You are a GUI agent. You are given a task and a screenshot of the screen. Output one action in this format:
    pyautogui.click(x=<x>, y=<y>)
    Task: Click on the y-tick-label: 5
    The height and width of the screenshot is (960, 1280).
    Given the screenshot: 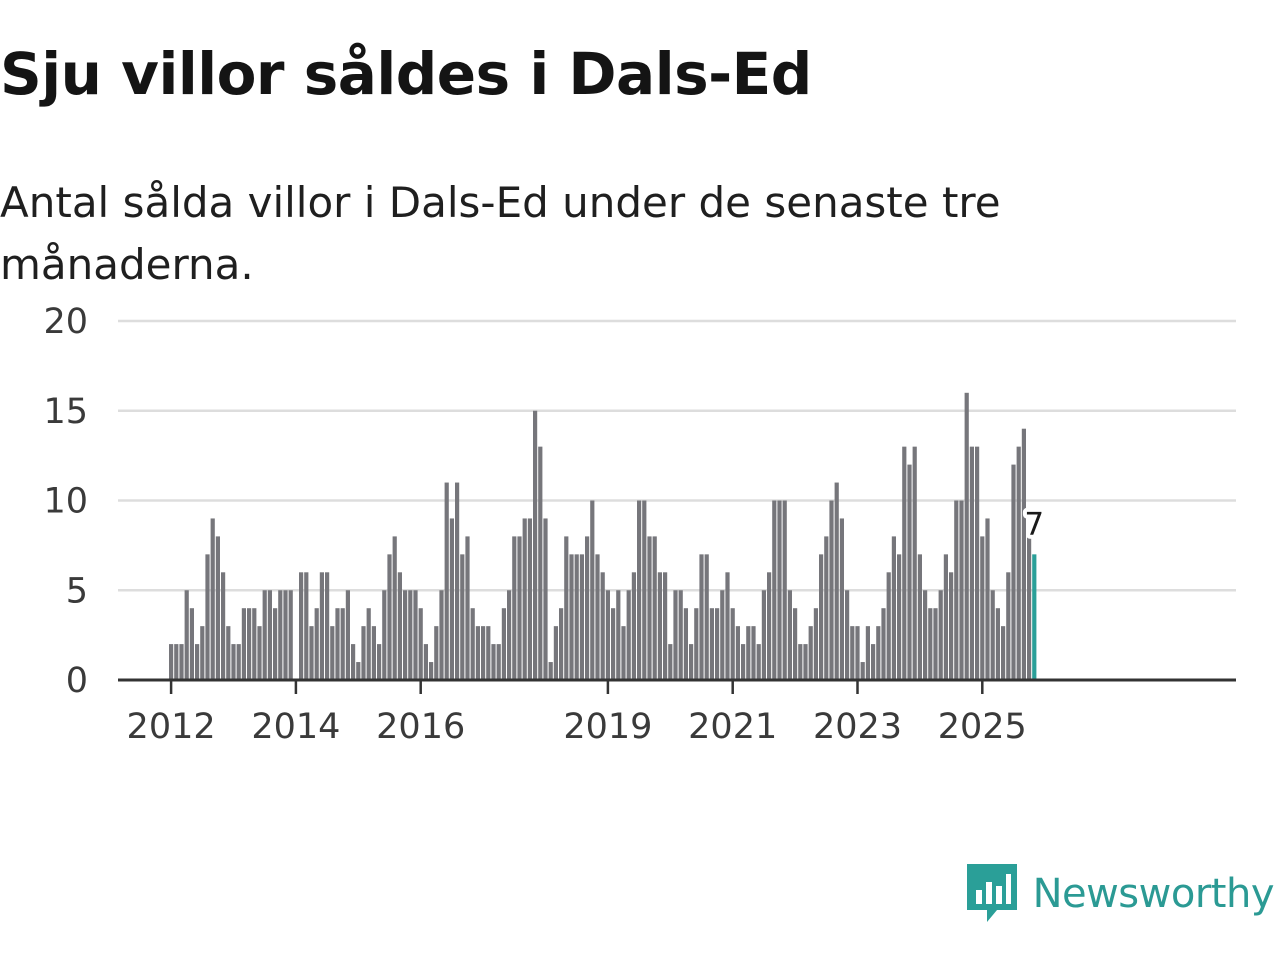 What is the action you would take?
    pyautogui.click(x=77, y=591)
    